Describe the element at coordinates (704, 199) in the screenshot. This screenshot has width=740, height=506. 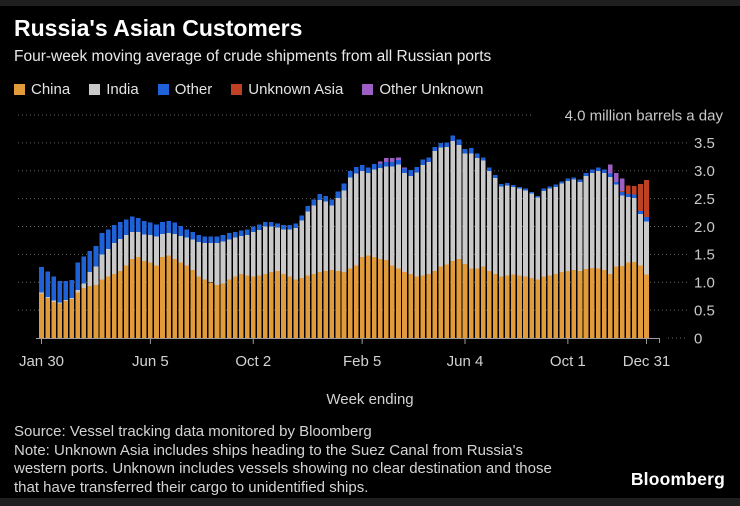
I see `y-tick-label: 2.5` at that location.